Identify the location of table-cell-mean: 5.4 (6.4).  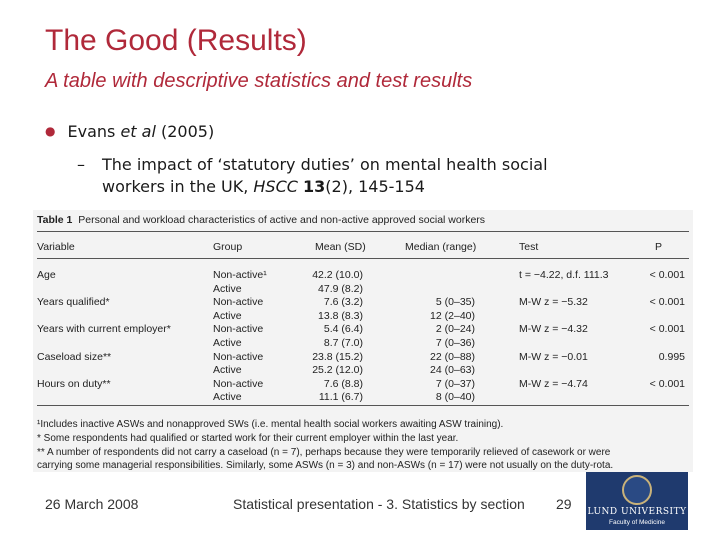
(343, 329).